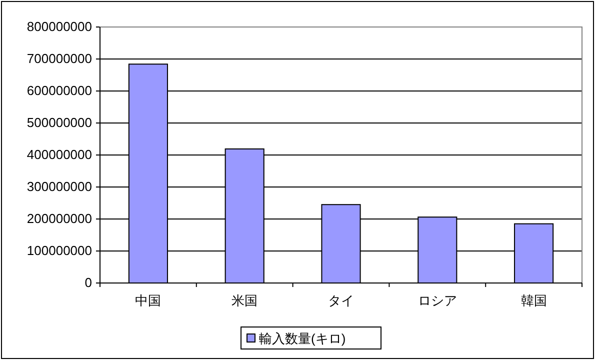 This screenshot has width=595, height=360. What do you see at coordinates (59, 218) in the screenshot?
I see `y-tick-label: 200000000` at bounding box center [59, 218].